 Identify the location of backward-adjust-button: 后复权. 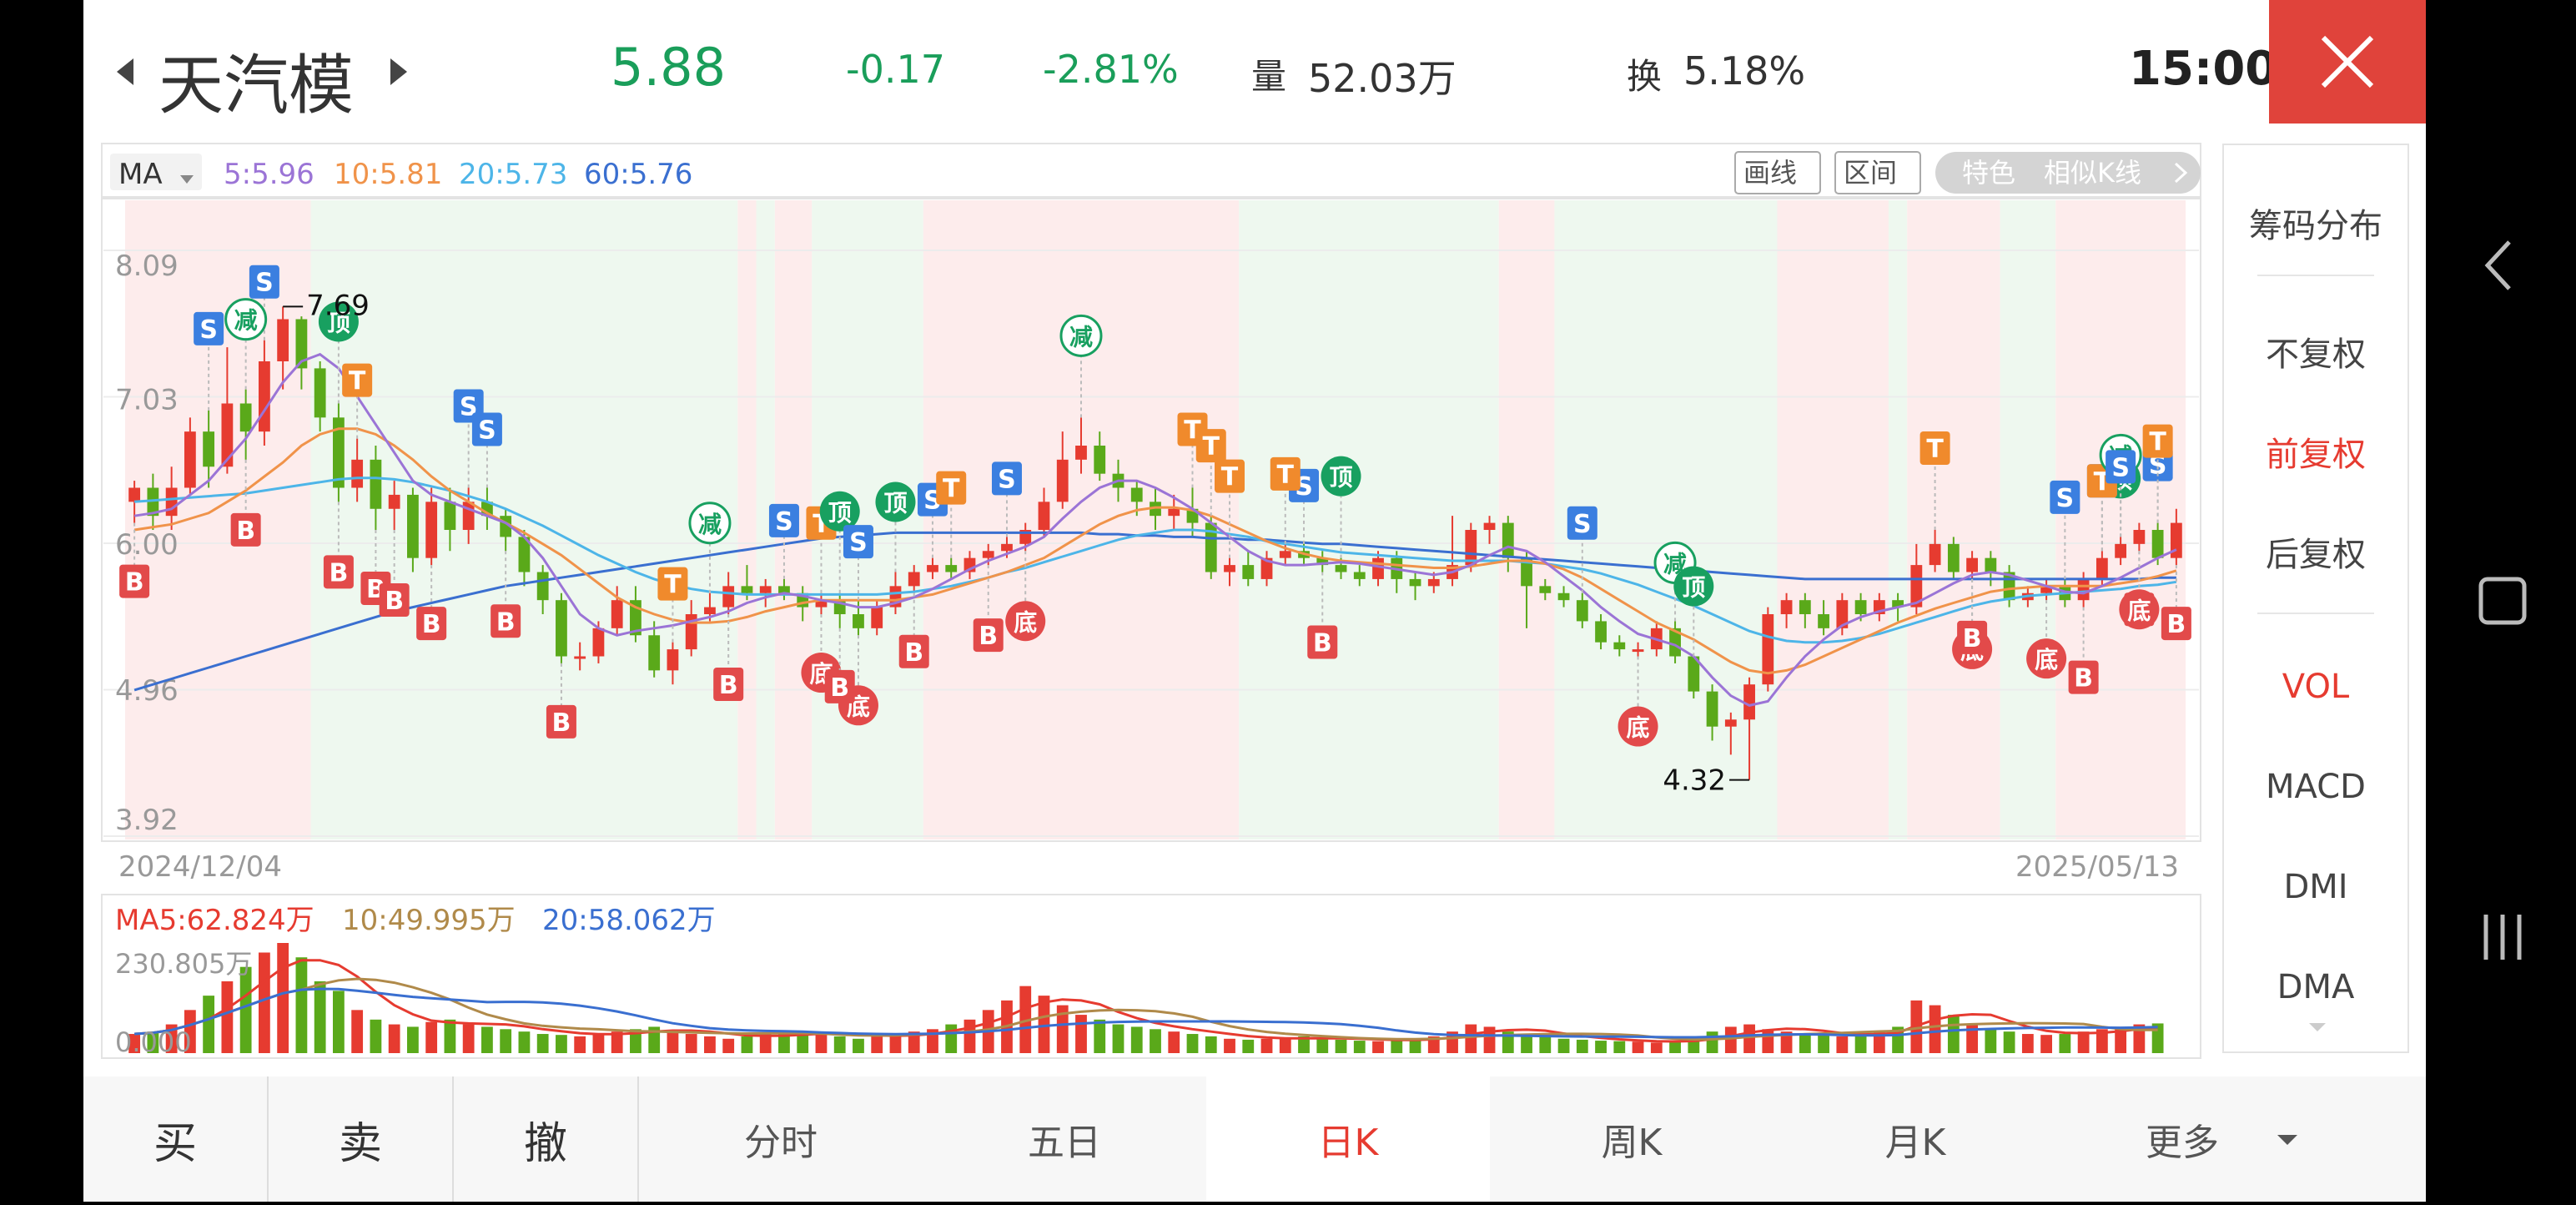
(2316, 555).